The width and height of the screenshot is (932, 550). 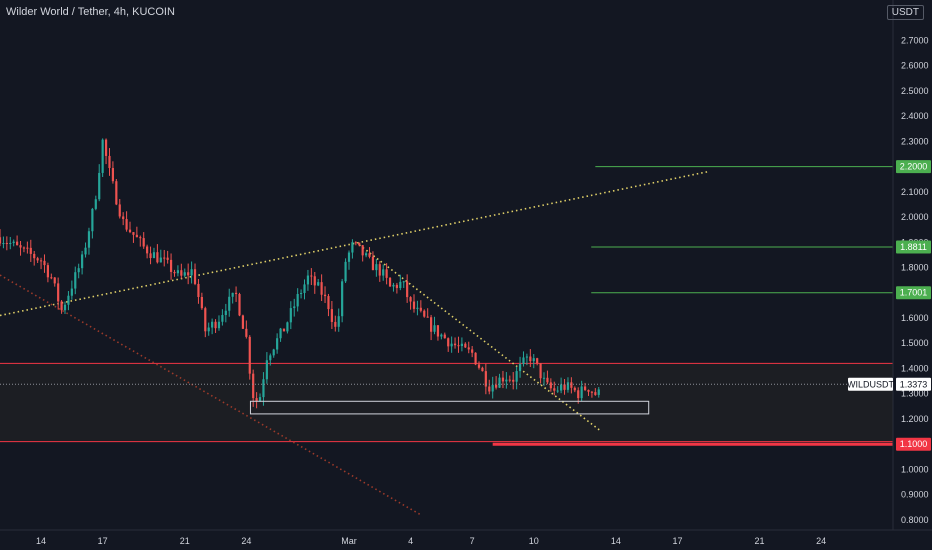 What do you see at coordinates (90, 12) in the screenshot?
I see `chart-title: Wilder World / Tether, 4h, KUCOIN` at bounding box center [90, 12].